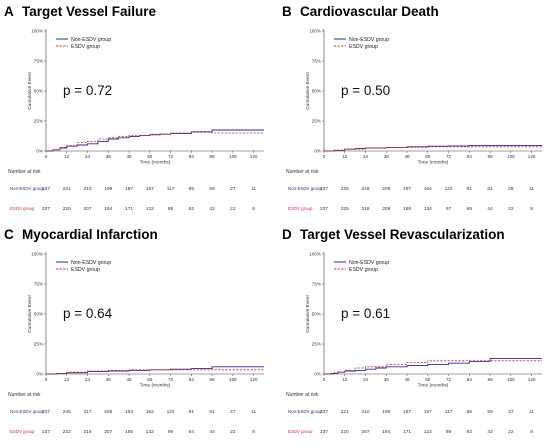 This screenshot has height=444, width=550. I want to click on panel-letter: B, so click(287, 11).